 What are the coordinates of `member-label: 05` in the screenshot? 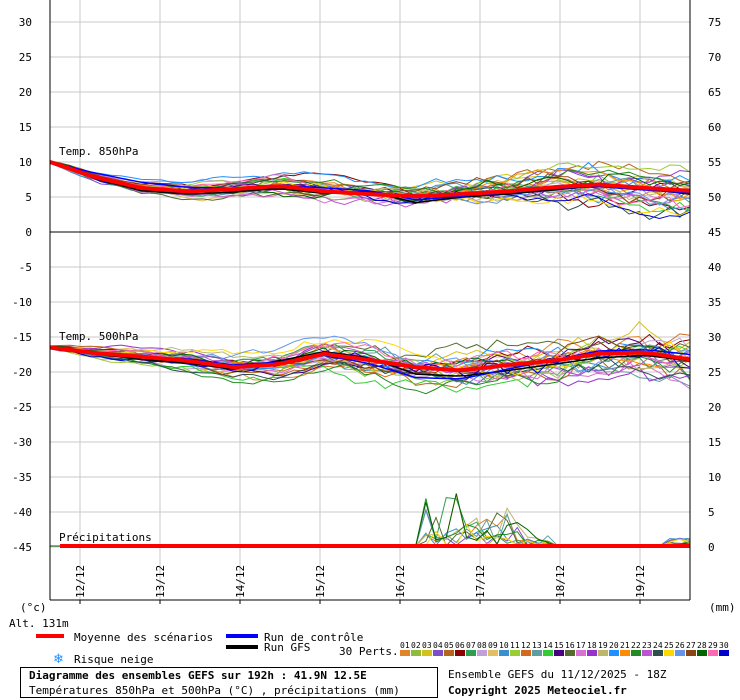 It's located at (449, 645).